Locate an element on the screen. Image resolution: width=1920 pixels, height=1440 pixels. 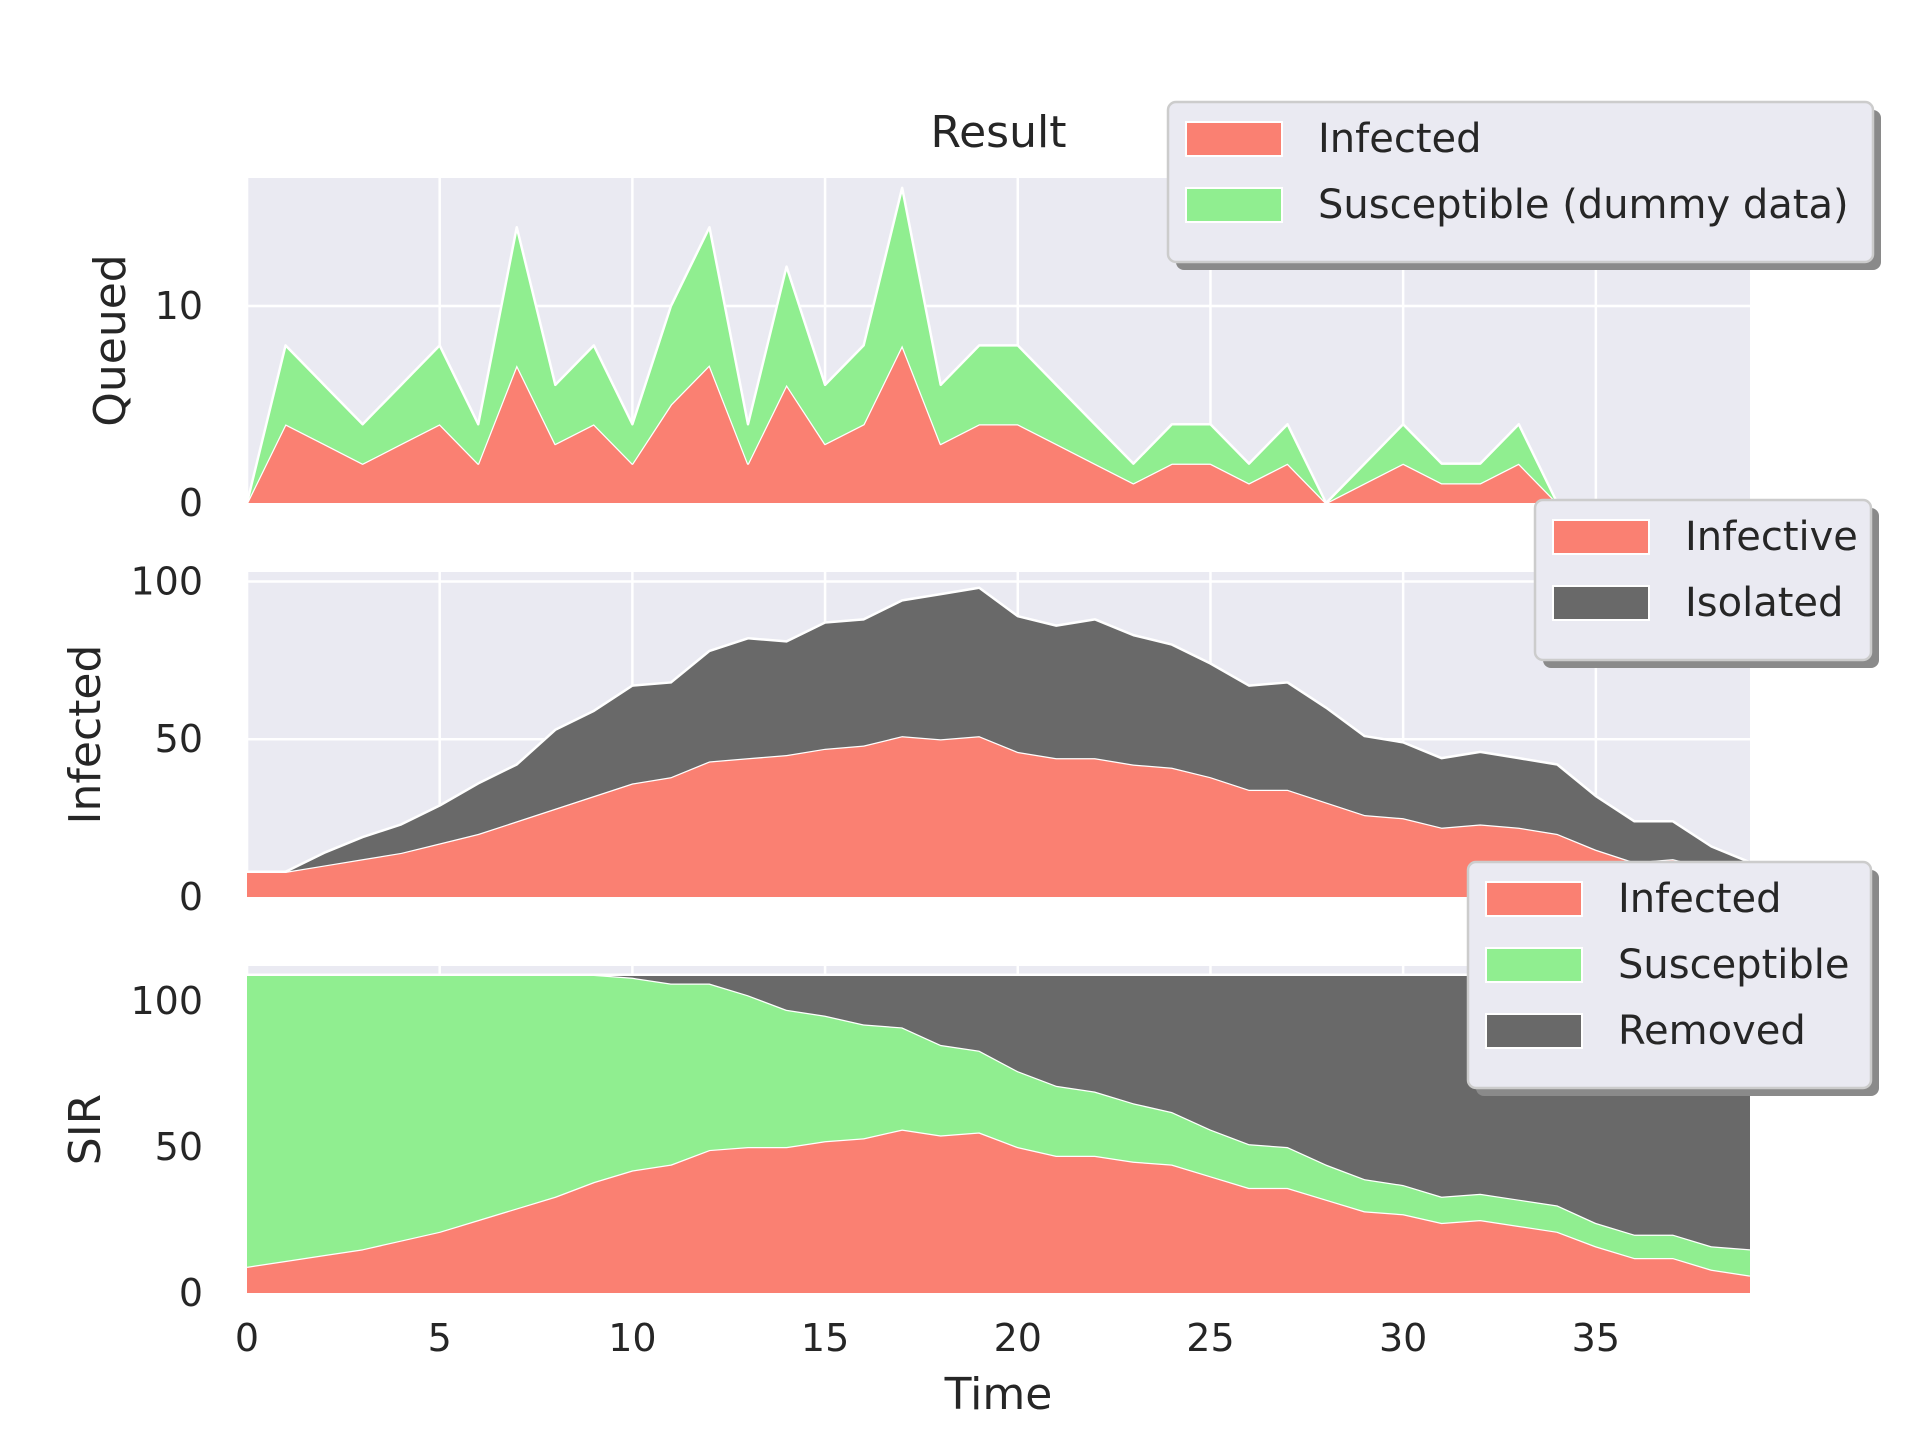
area-edge-line is located at coordinates (998, 1202).